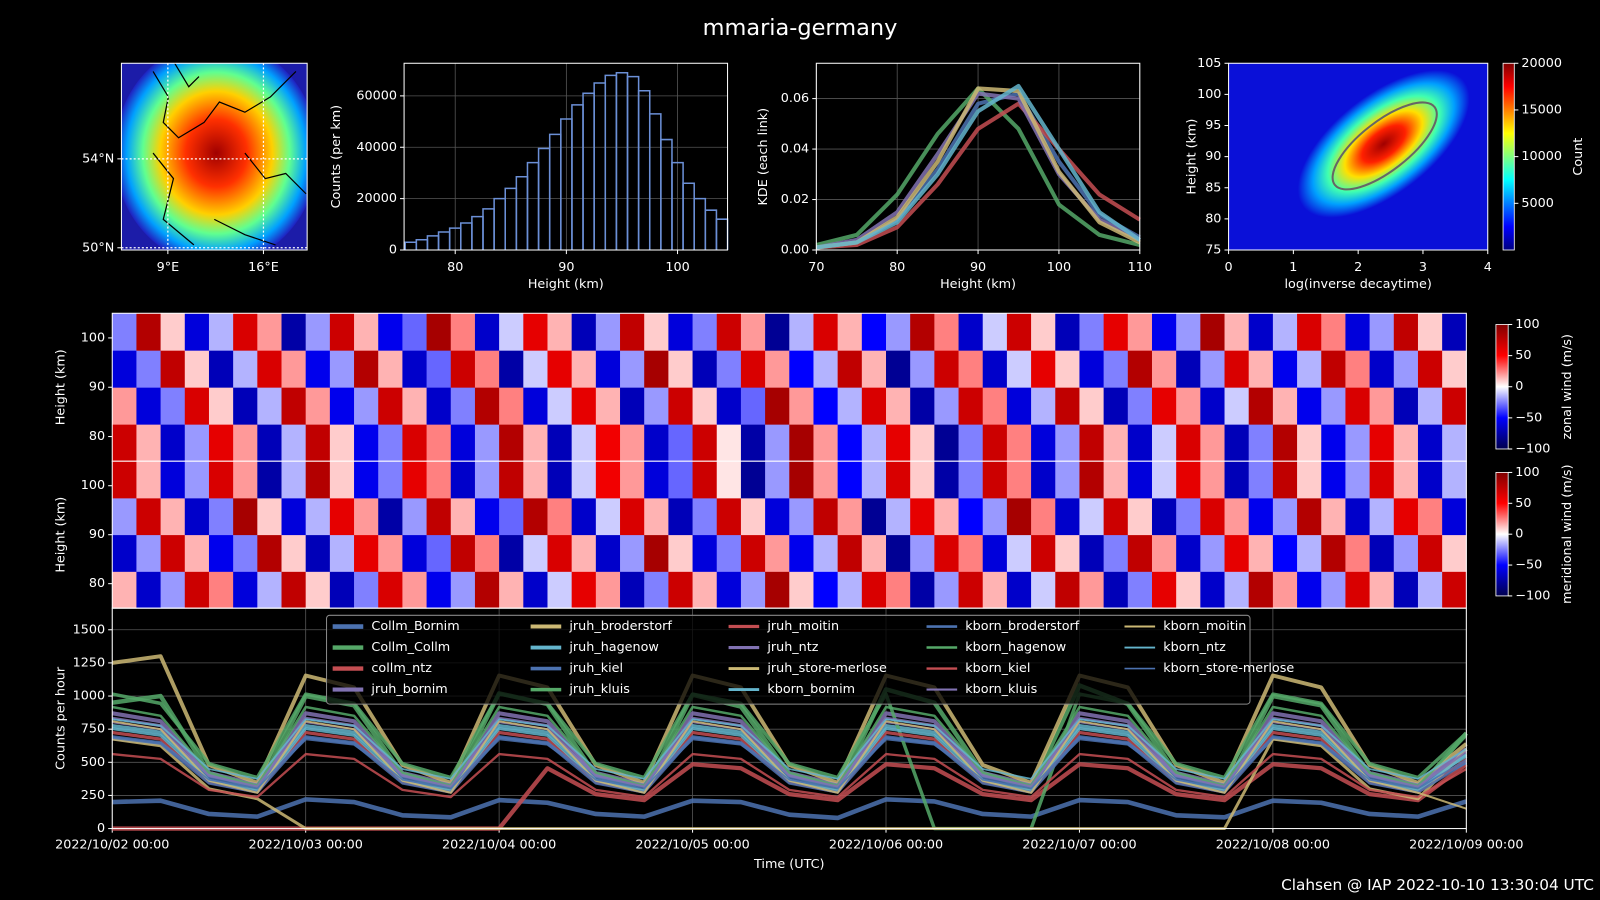 Image resolution: width=1600 pixels, height=900 pixels. Describe the element at coordinates (1209, 63) in the screenshot. I see `y-tick-label: 105` at that location.